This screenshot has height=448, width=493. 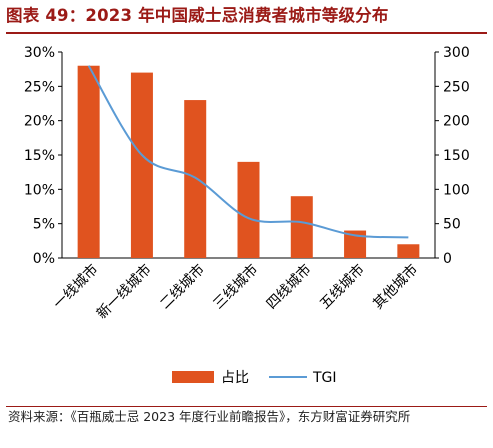 I want to click on right-tick-label: 50, so click(x=452, y=225).